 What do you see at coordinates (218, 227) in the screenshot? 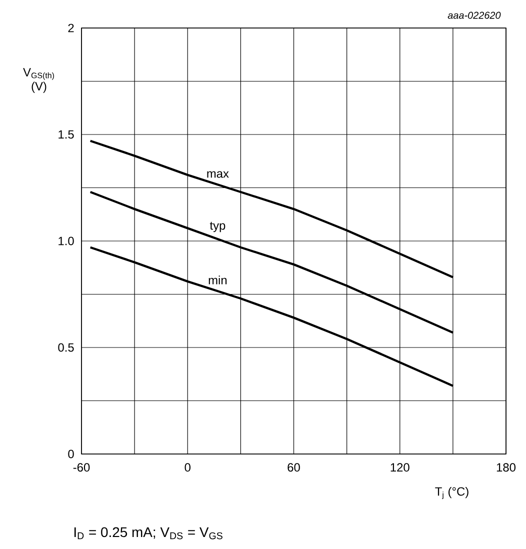
I see `series-label: typ` at bounding box center [218, 227].